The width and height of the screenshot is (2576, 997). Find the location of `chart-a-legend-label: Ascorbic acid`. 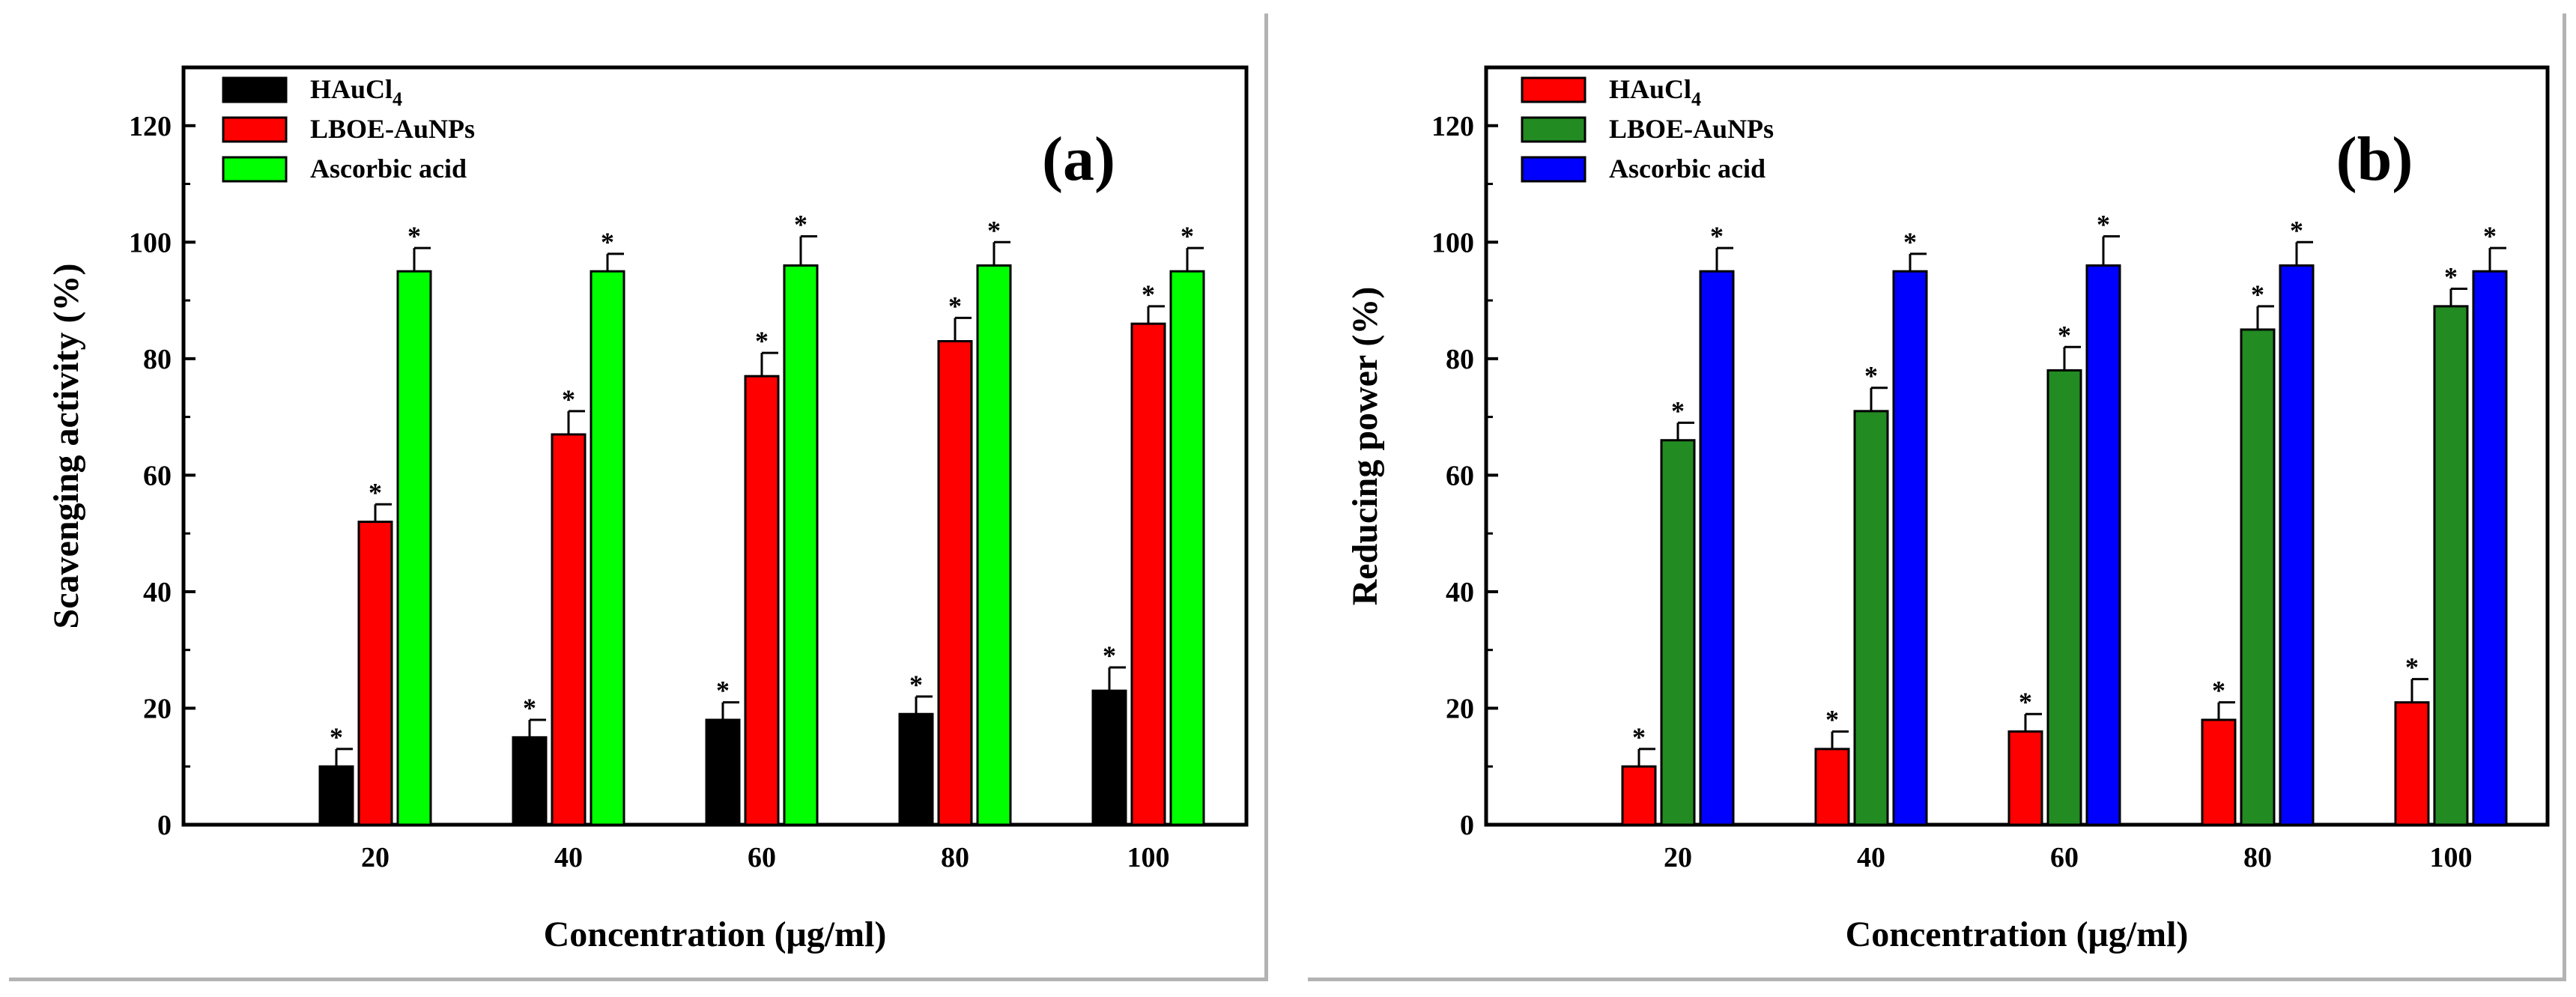

chart-a-legend-label: Ascorbic acid is located at coordinates (389, 169).